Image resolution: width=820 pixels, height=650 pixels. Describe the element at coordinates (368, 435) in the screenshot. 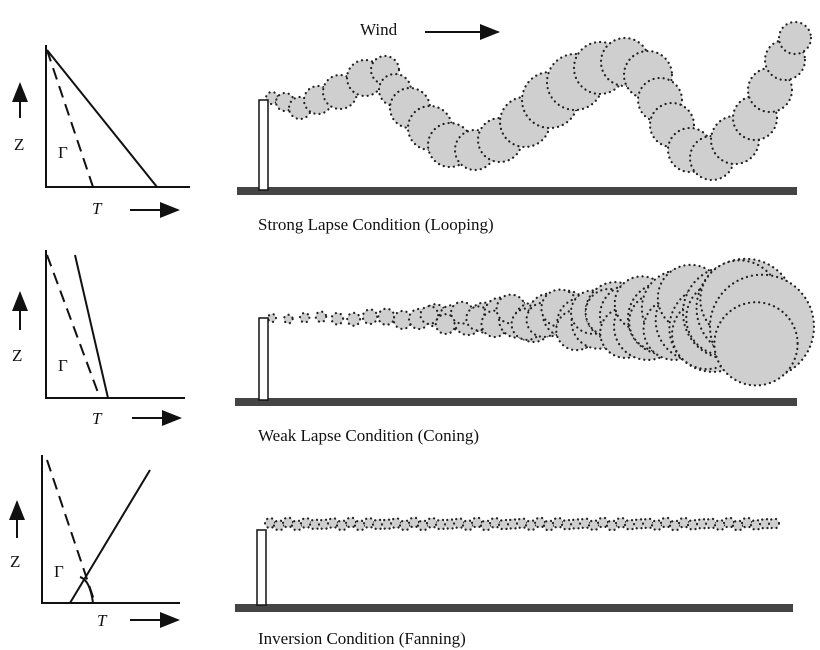

I see `caption: Weak Lapse Condition (Coning)` at that location.